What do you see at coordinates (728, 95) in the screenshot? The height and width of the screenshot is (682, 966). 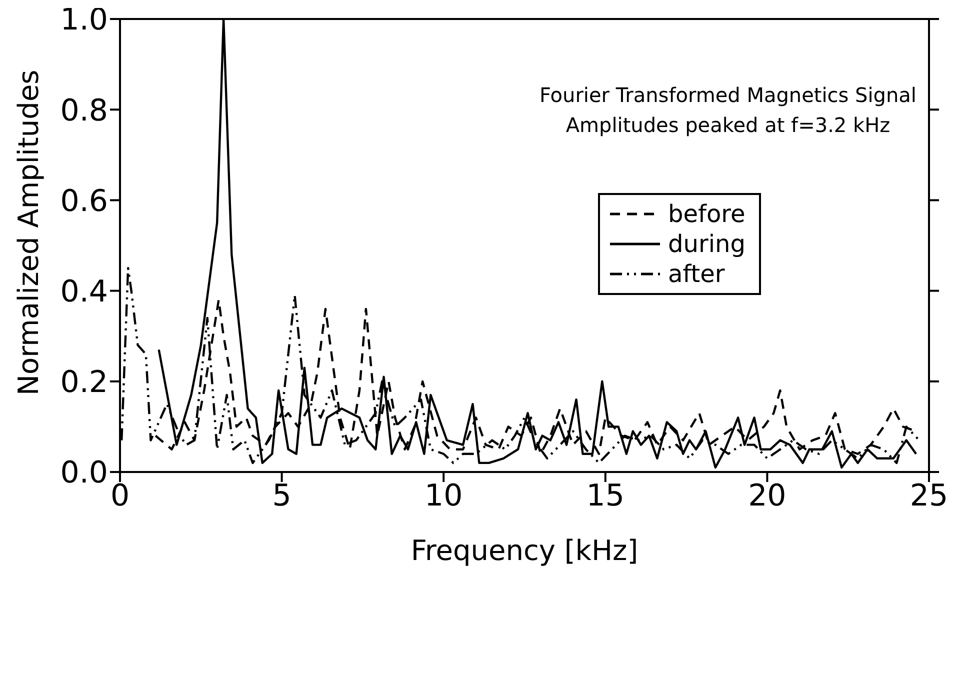 I see `annotation: Fourier Transformed Magnetics Signal` at bounding box center [728, 95].